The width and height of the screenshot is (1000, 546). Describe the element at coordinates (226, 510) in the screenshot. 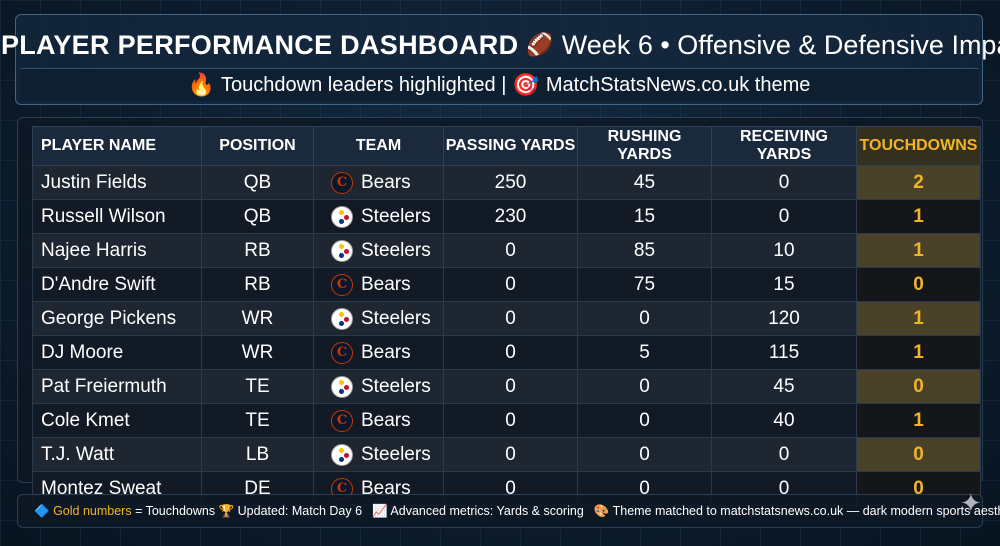

I see `trophy-icon: 🏆` at that location.